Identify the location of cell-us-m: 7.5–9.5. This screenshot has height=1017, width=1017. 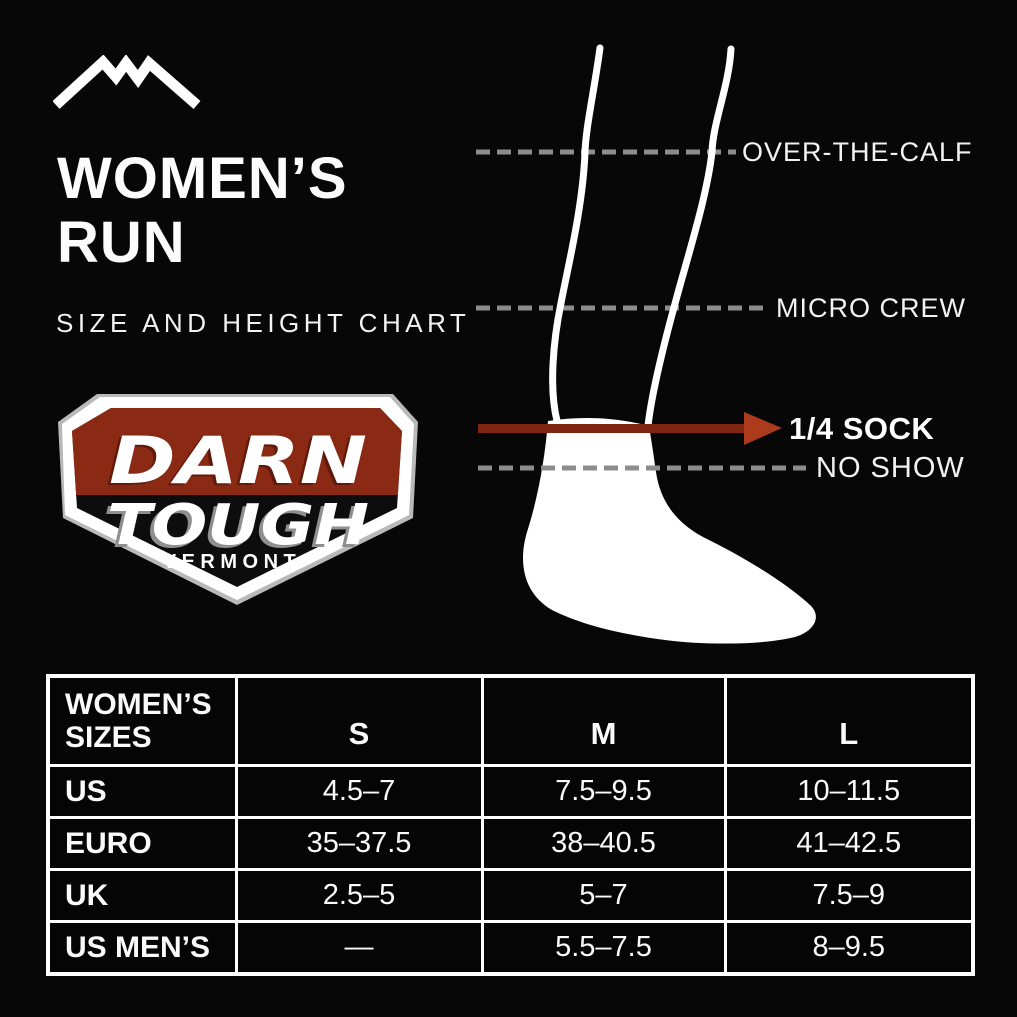
(603, 791).